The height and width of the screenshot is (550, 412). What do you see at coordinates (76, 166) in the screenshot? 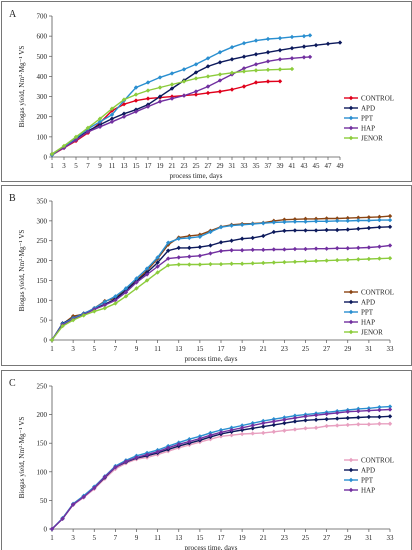
I see `x-tick-label: 5` at bounding box center [76, 166].